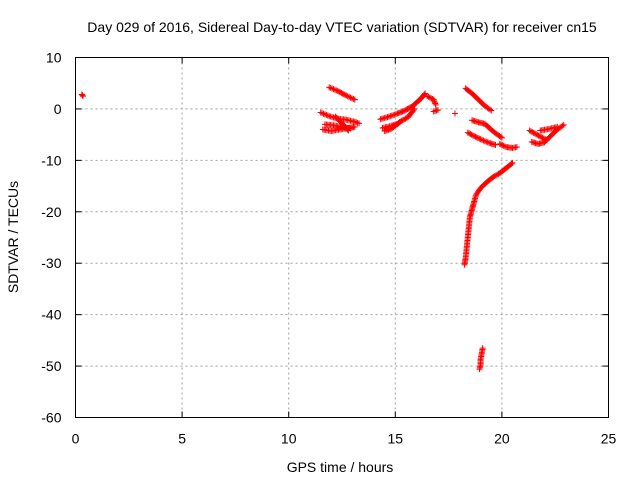  I want to click on x-tick-label: 10, so click(289, 439).